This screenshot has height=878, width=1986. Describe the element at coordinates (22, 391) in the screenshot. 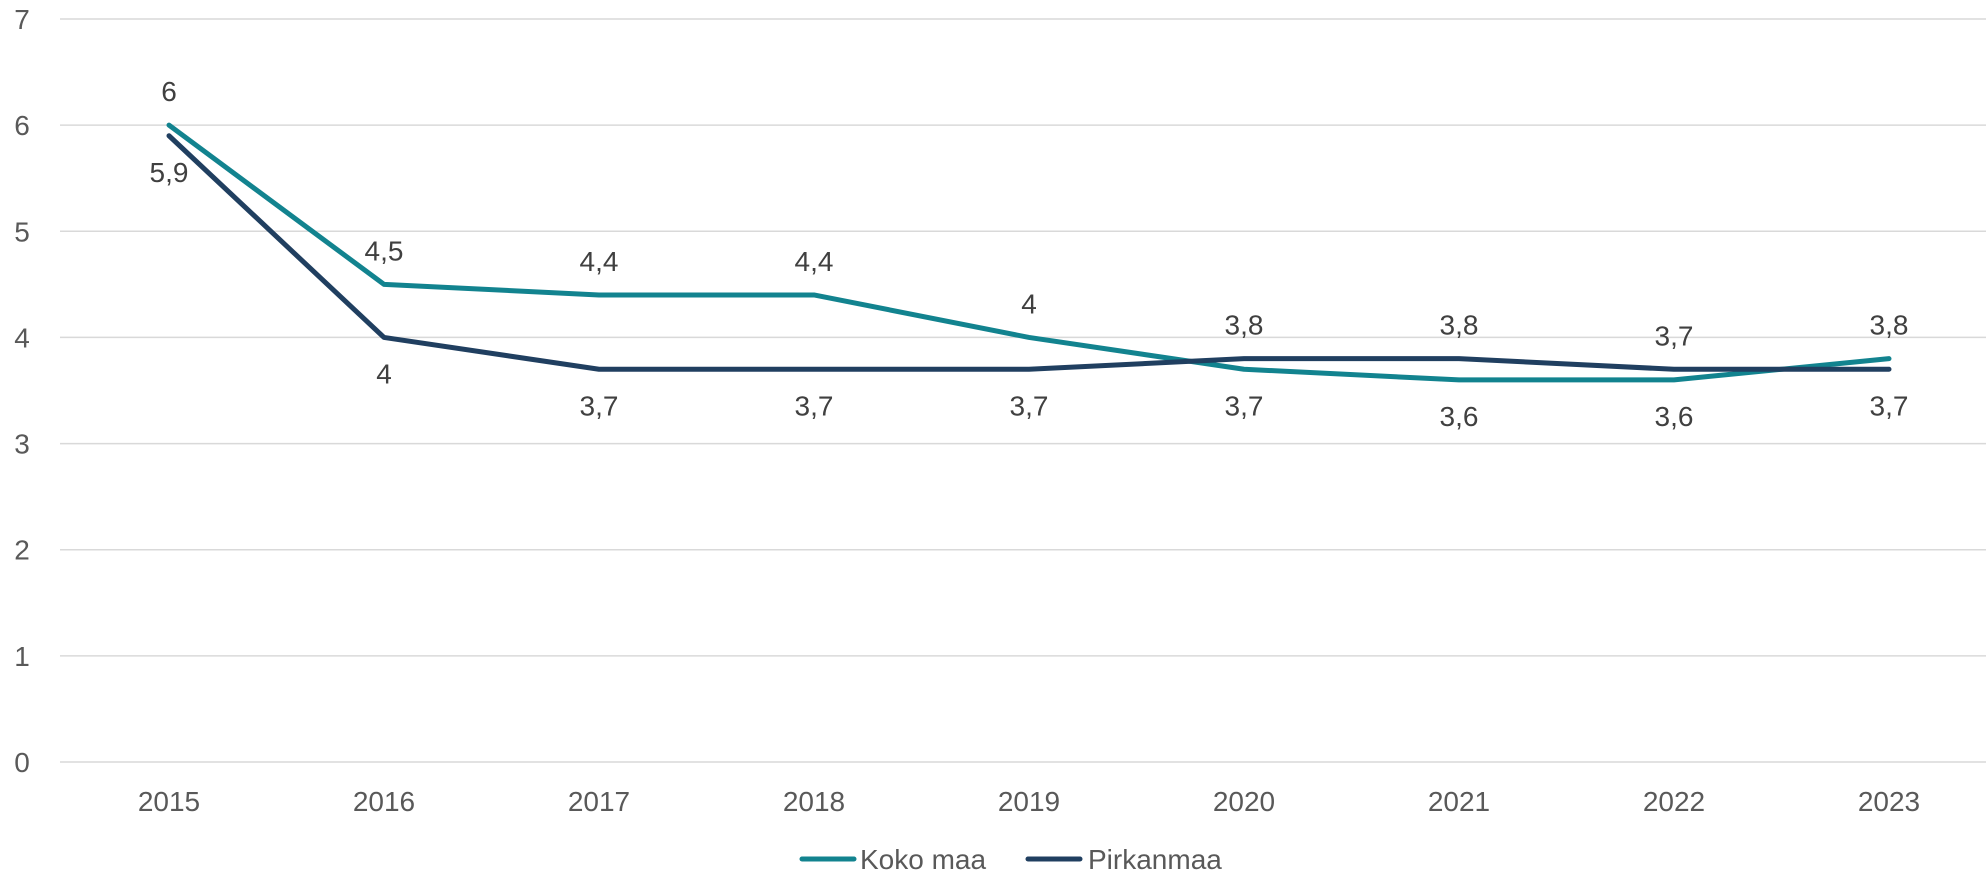

I see `y-axis-tick-labels: 0 1 2 3 4 5 6 7` at that location.